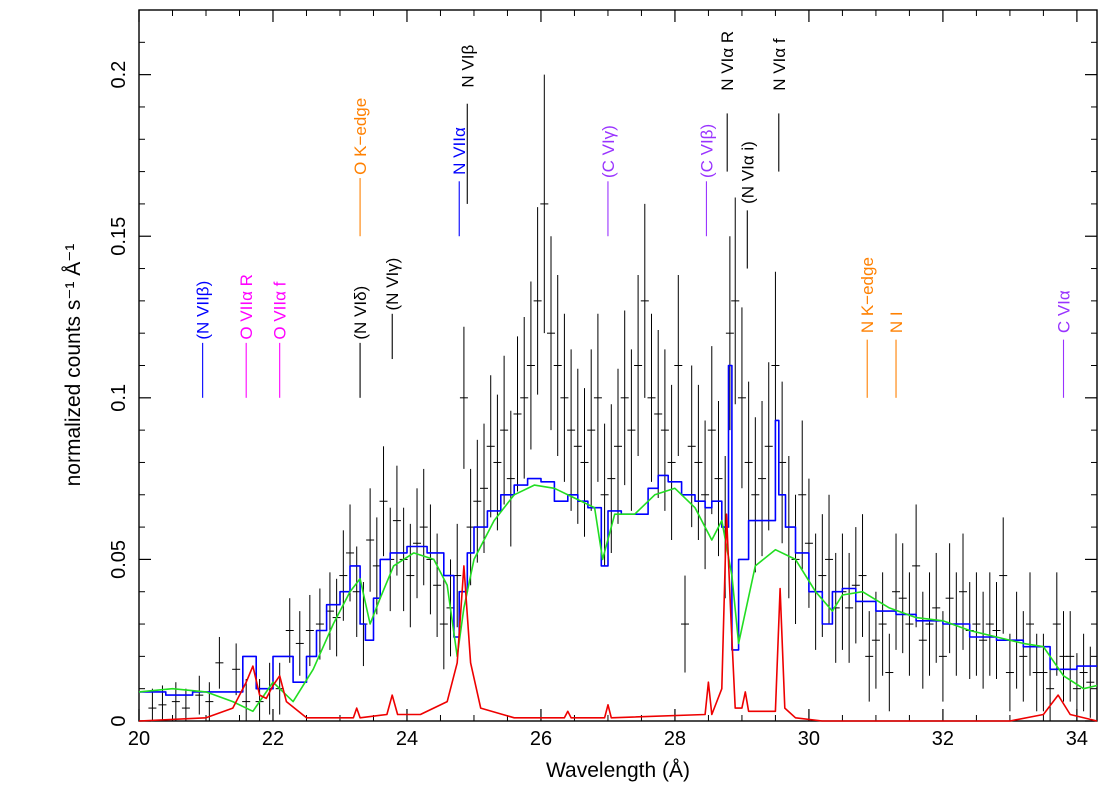 This screenshot has width=1119, height=785. Describe the element at coordinates (943, 739) in the screenshot. I see `x-tick-label: 32` at that location.